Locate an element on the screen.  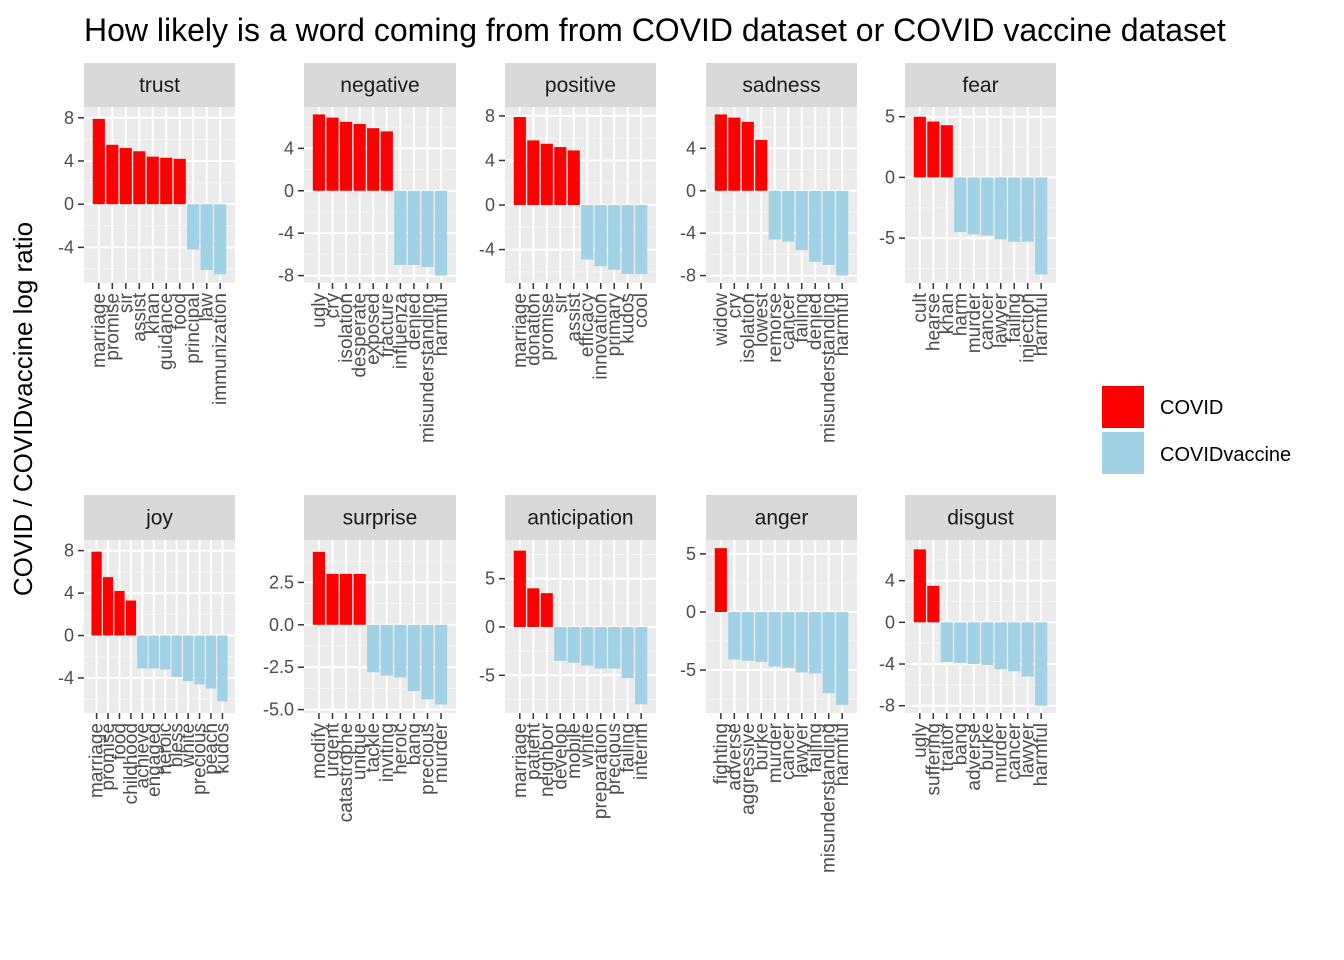
bar-cancer is located at coordinates (788, 639).